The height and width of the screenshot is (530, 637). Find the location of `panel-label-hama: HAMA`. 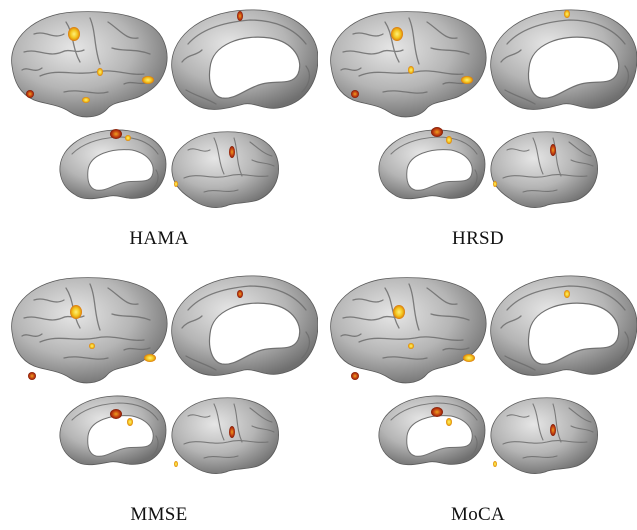

panel-label-hama: HAMA is located at coordinates (159, 238).